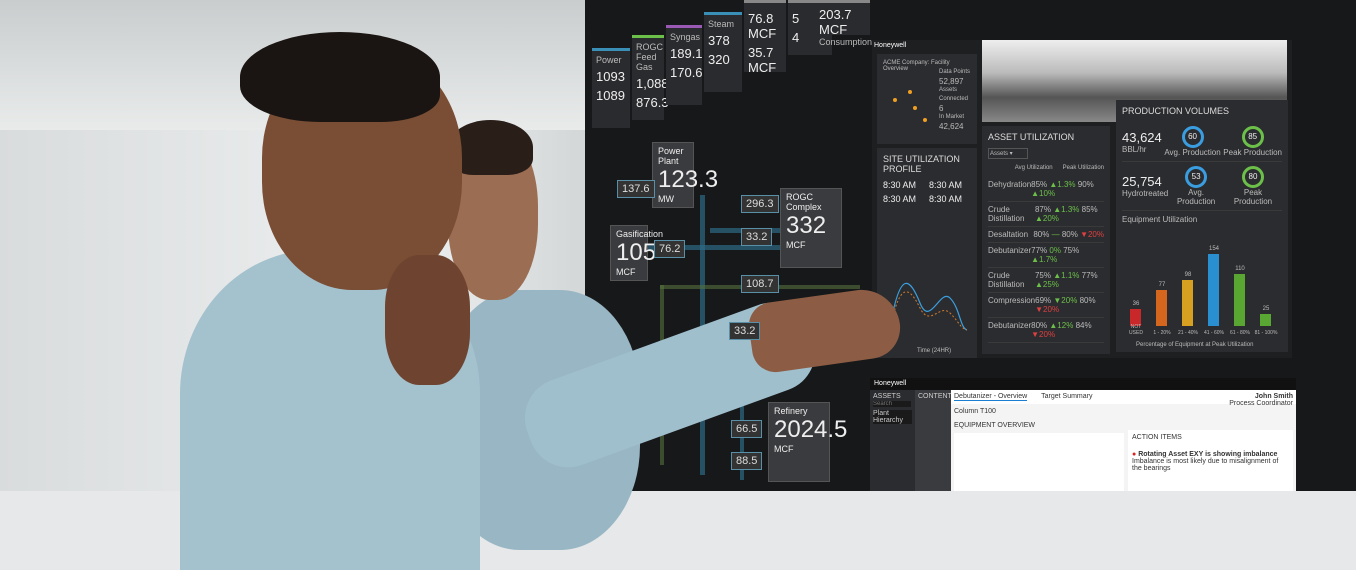  I want to click on kpi-value: 320, so click(719, 59).